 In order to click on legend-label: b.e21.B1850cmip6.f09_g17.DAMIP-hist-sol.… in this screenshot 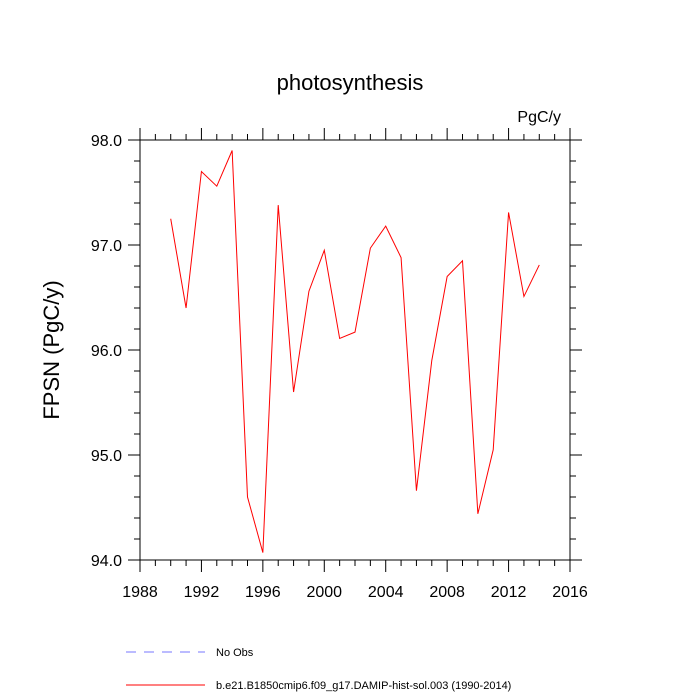, I will do `click(363, 686)`.